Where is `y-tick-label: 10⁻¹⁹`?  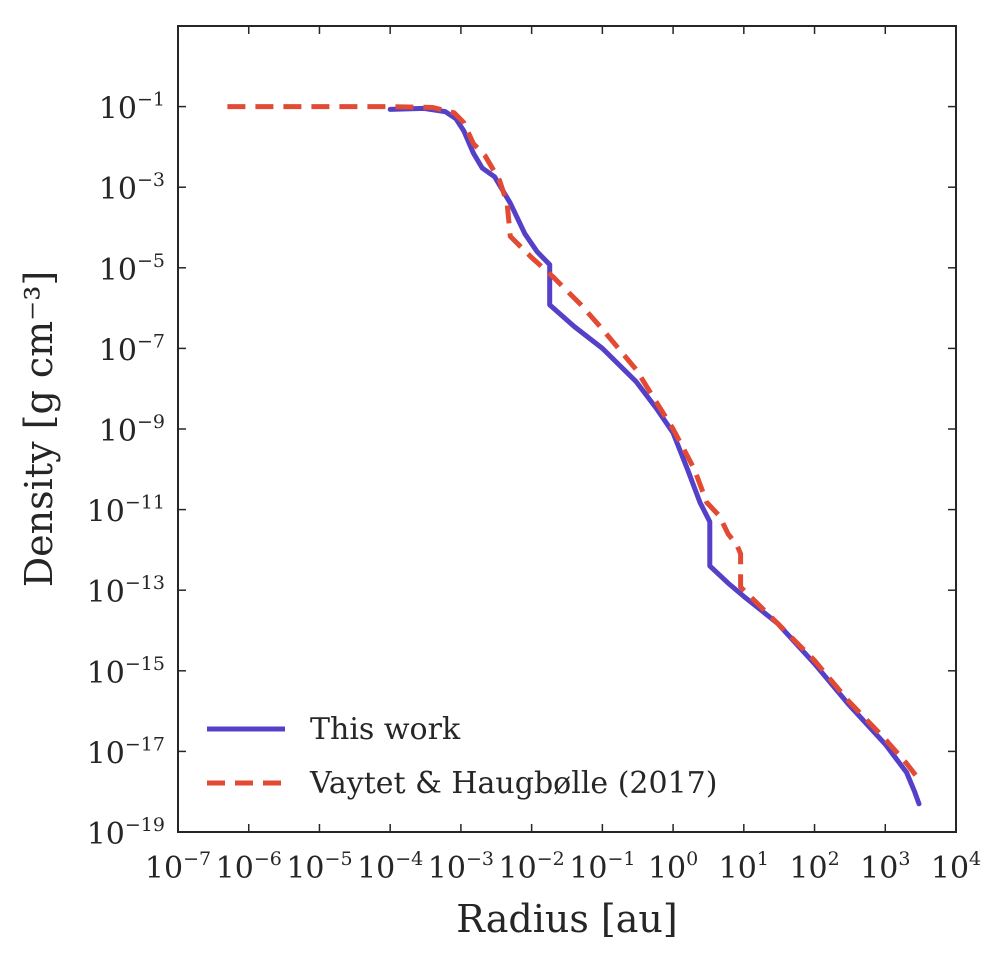
y-tick-label: 10⁻¹⁹ is located at coordinates (126, 833).